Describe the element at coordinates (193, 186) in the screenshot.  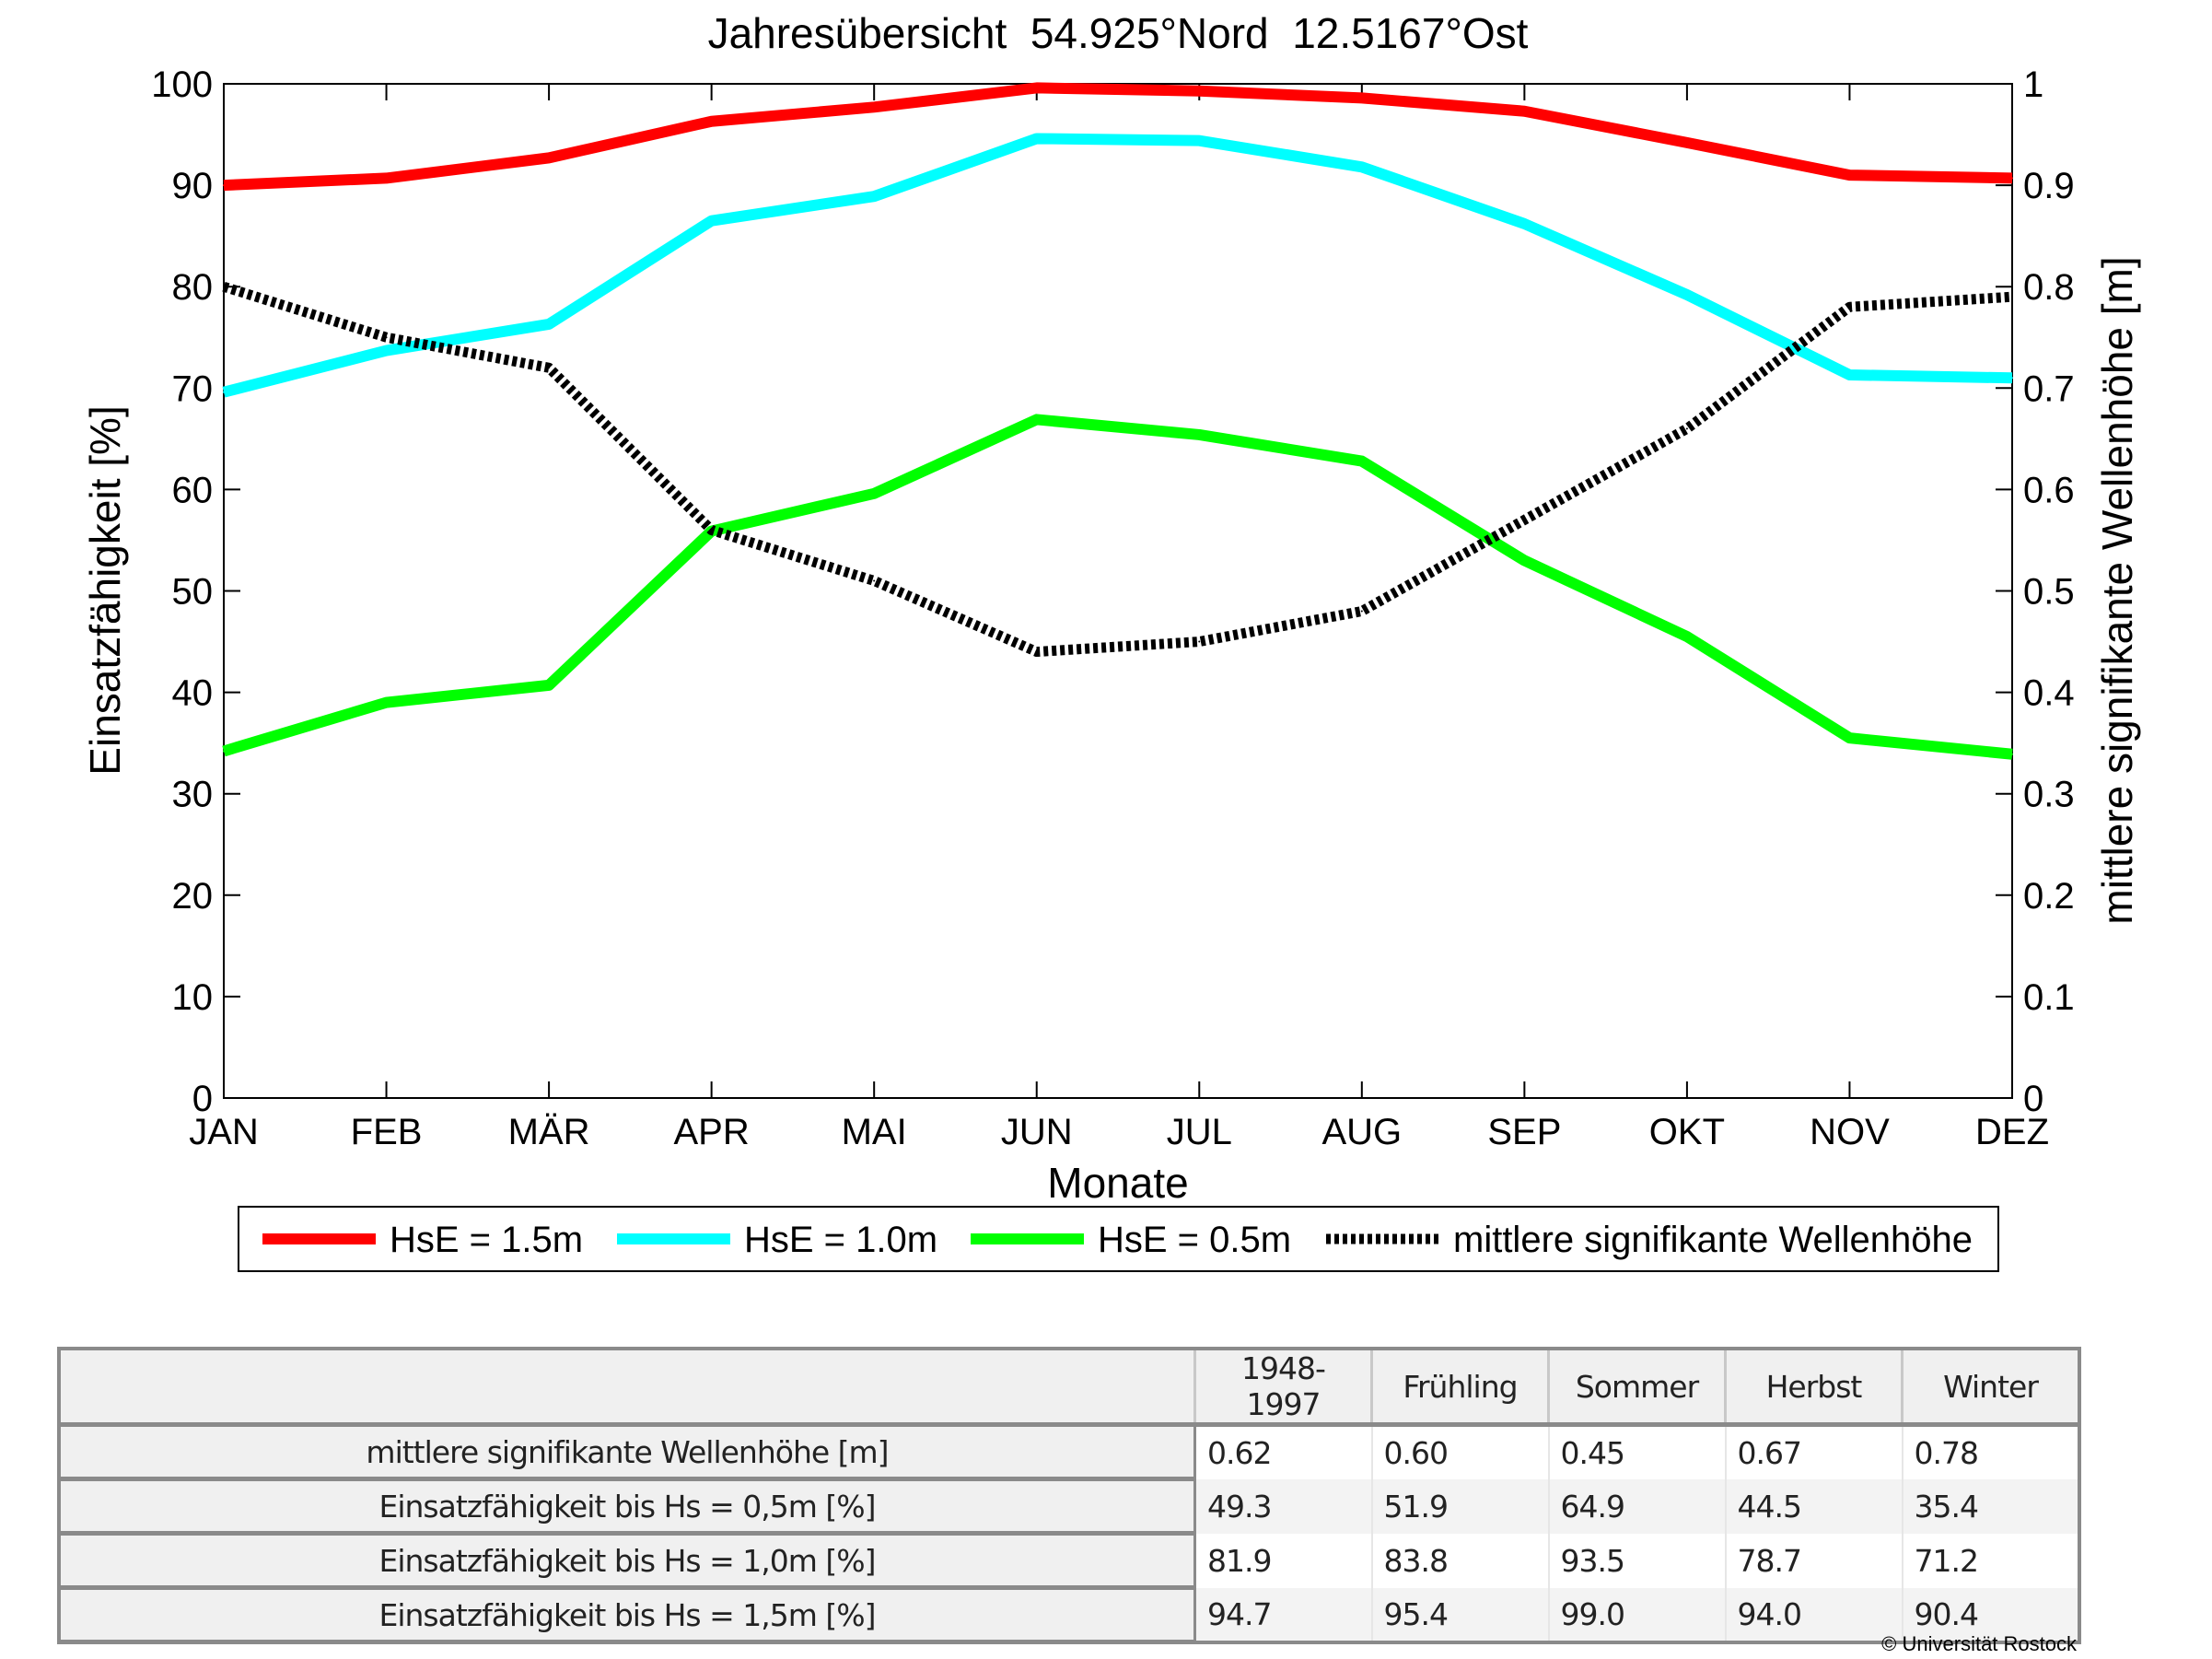
I see `y-tick-label: 90` at that location.